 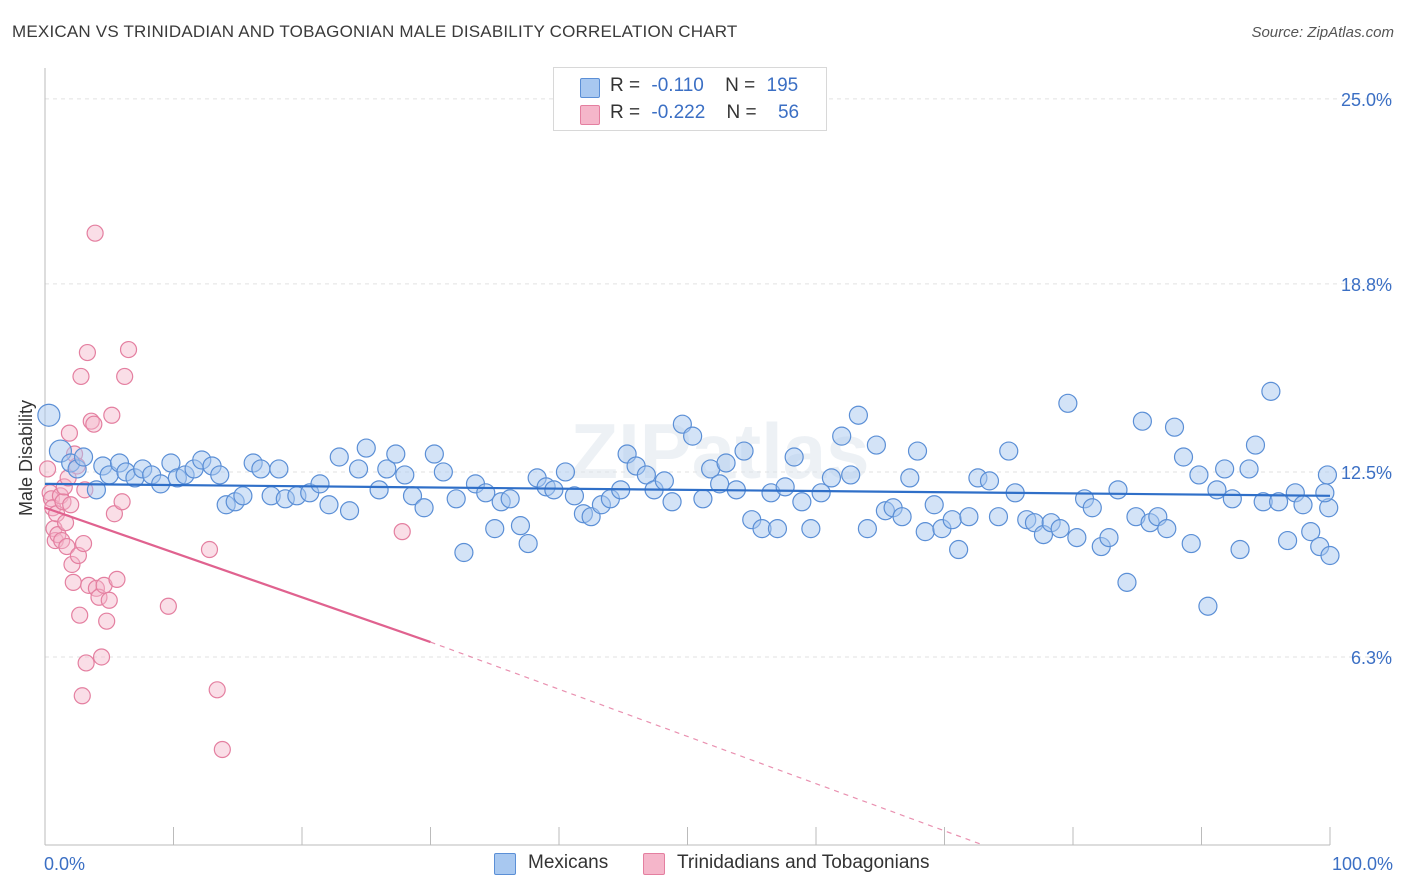 I want to click on legend-n-label: N =, so click(x=740, y=85).